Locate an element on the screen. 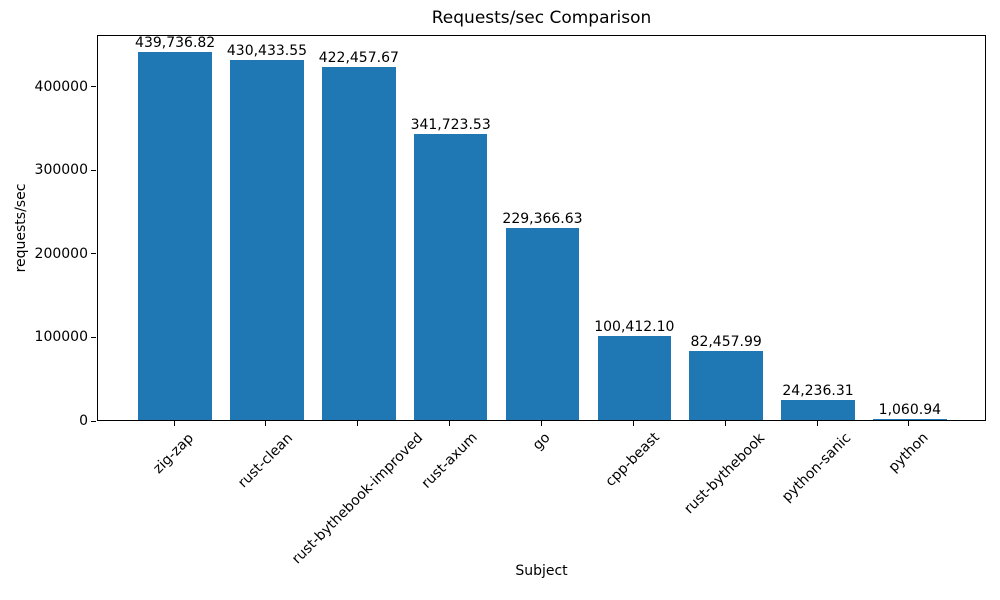 The height and width of the screenshot is (600, 1000). bar-value-label: 229,366.63 is located at coordinates (542, 219).